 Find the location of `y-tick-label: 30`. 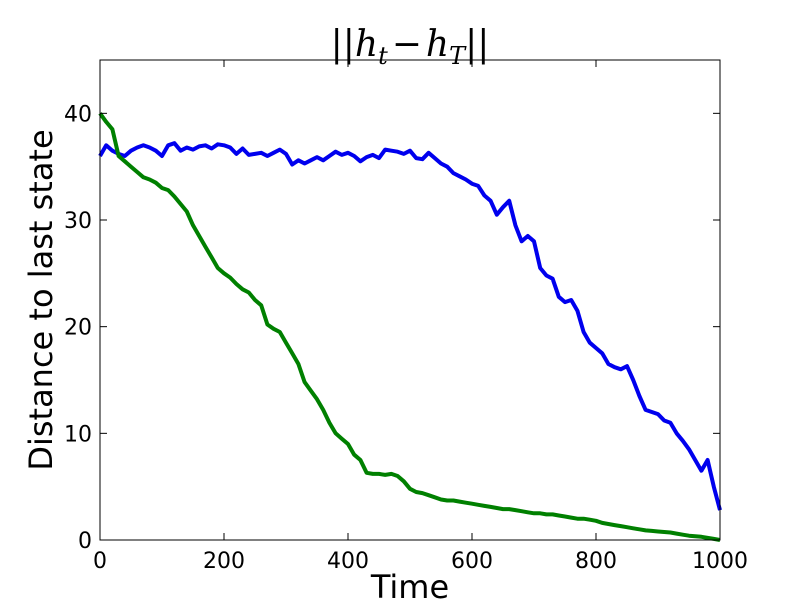

y-tick-label: 30 is located at coordinates (78, 221).